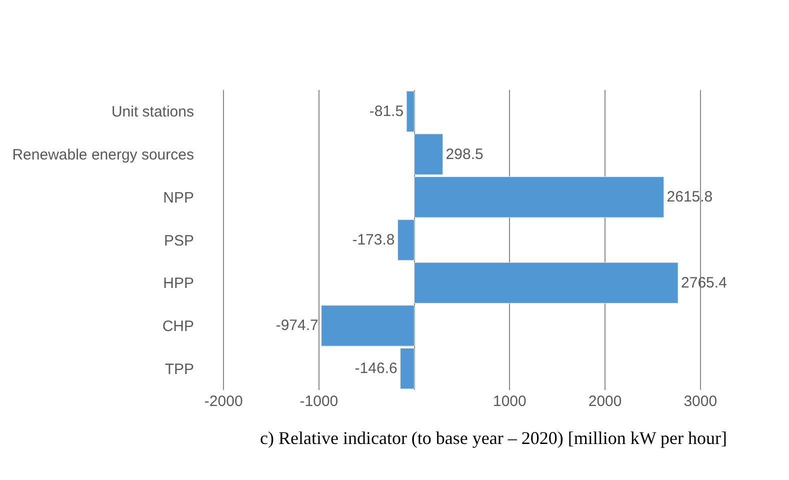 The image size is (789, 480). I want to click on y-tick-label: Unit stations, so click(152, 112).